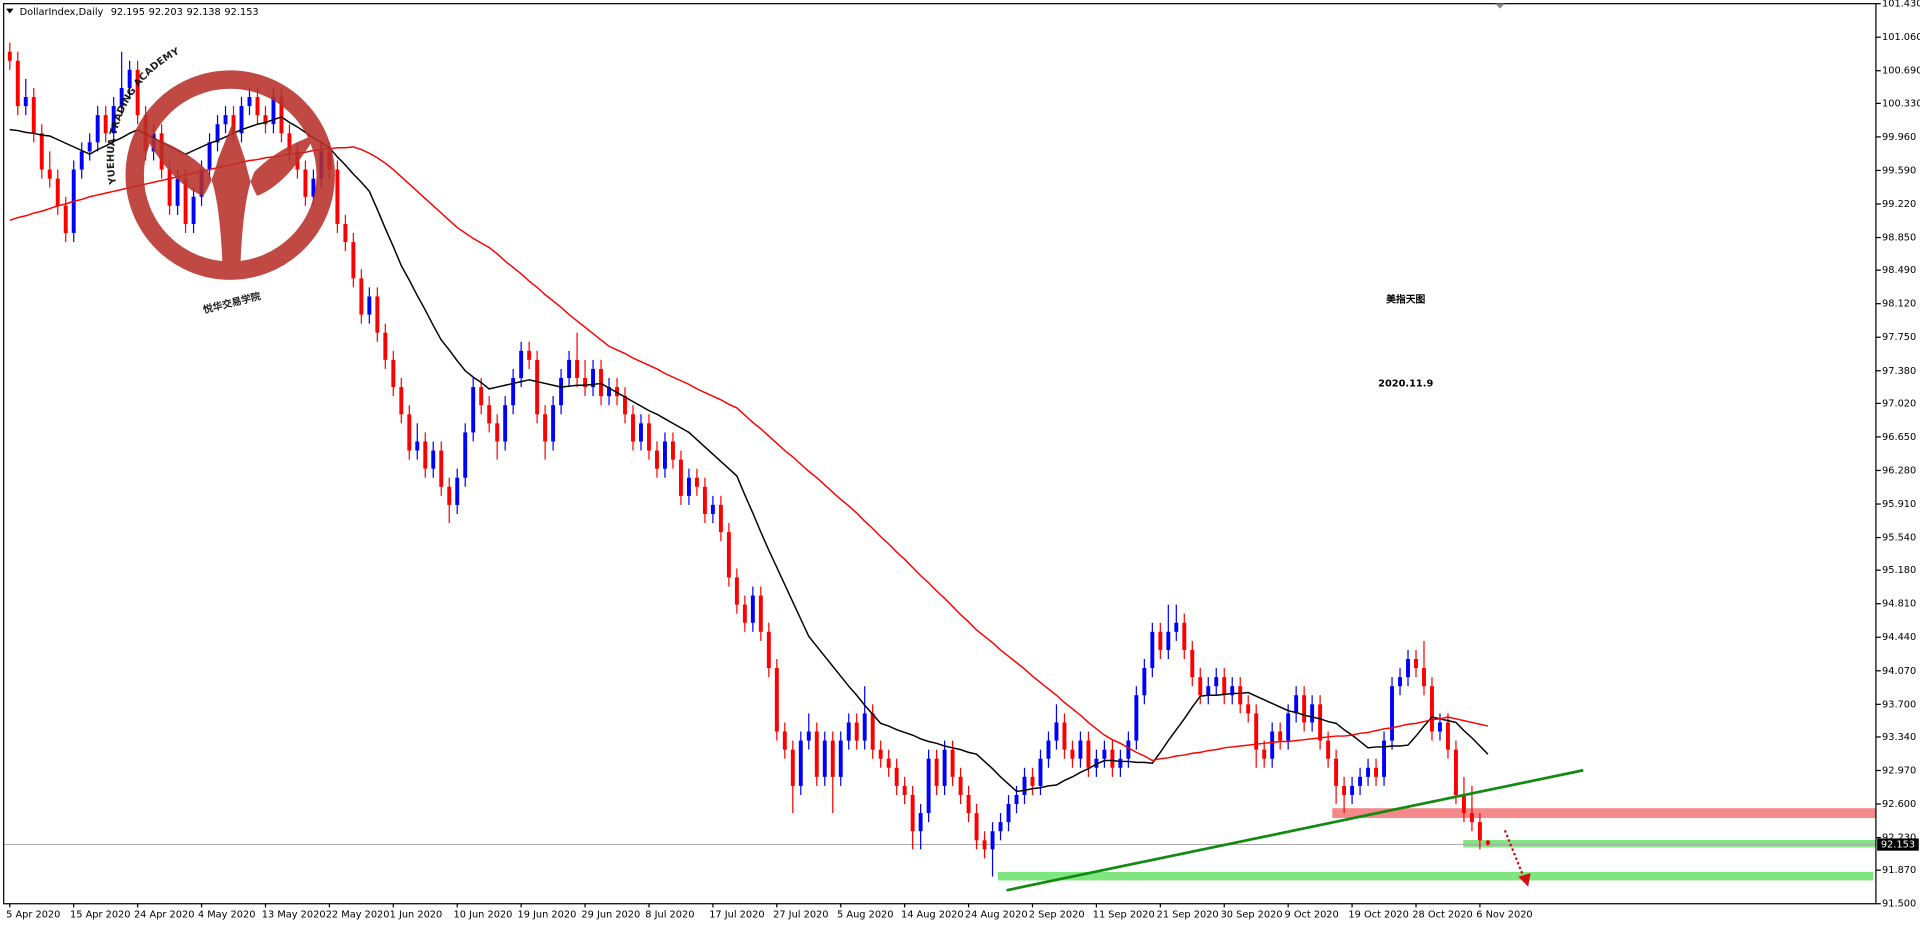 Image resolution: width=1920 pixels, height=927 pixels. What do you see at coordinates (1901, 71) in the screenshot?
I see `y-tick-label: 100.690` at bounding box center [1901, 71].